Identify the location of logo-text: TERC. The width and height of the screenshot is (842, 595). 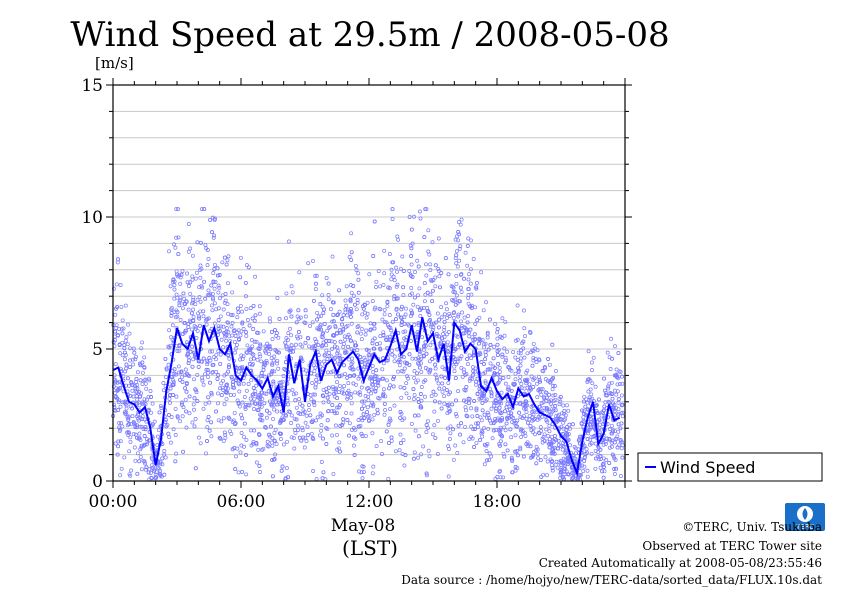
(804, 527).